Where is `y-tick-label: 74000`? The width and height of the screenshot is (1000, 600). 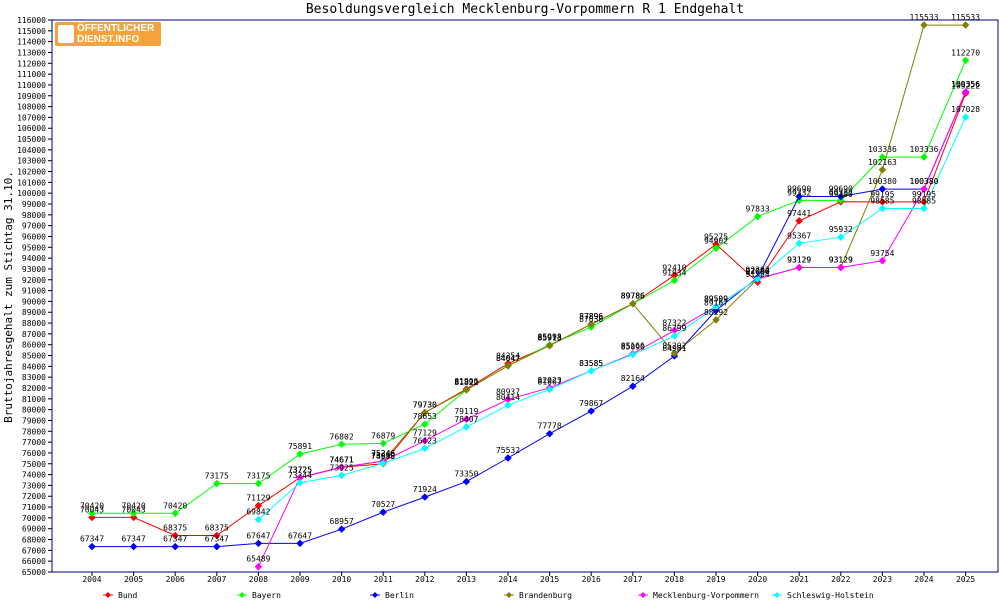 y-tick-label: 74000 is located at coordinates (34, 475).